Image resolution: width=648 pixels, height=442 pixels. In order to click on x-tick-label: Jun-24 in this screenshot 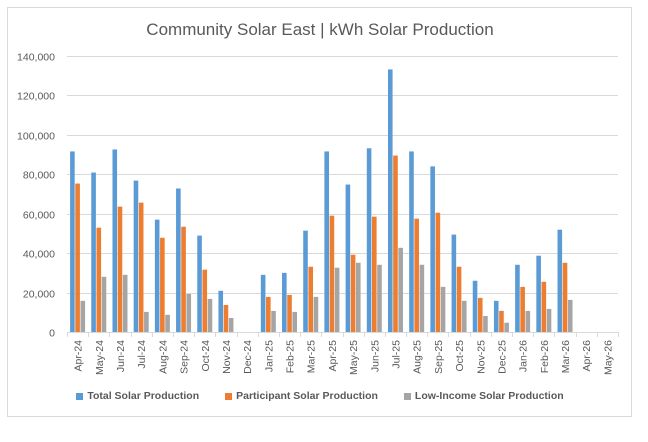, I will do `click(121, 356)`.